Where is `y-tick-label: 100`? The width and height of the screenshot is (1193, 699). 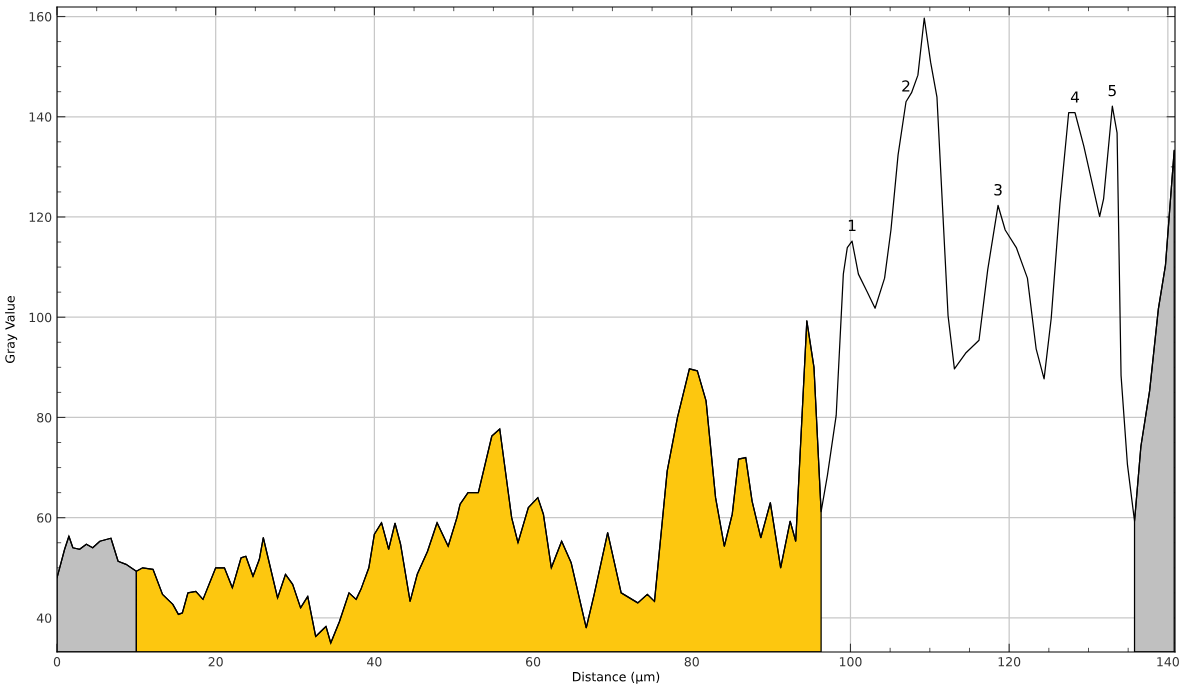
y-tick-label: 100 is located at coordinates (40, 317).